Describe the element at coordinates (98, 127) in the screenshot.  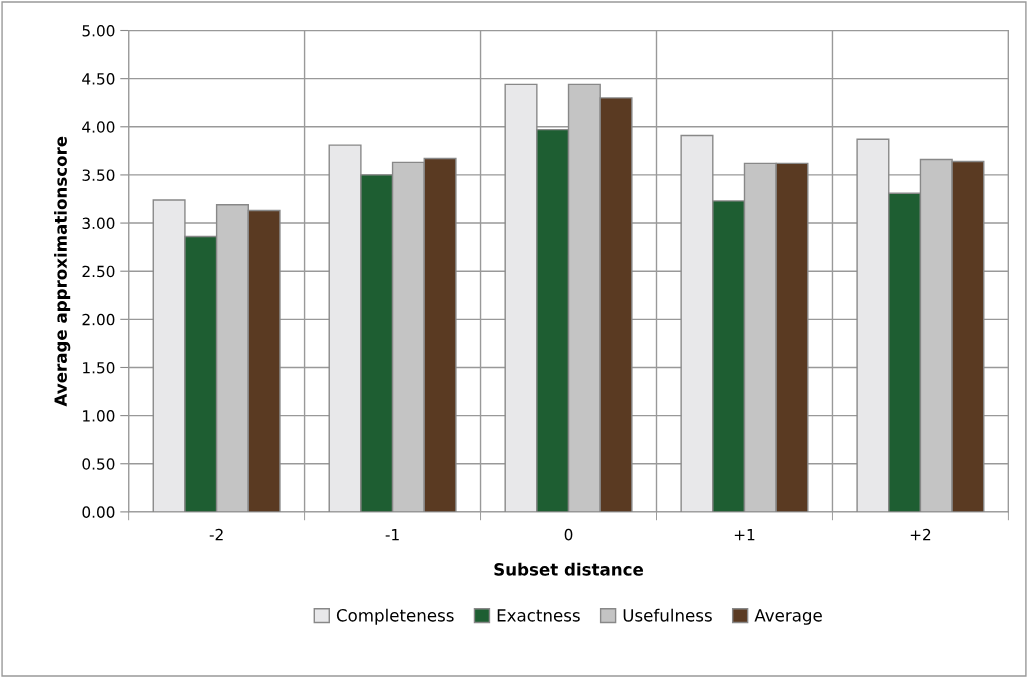
I see `y-tick-label: 4.00` at that location.